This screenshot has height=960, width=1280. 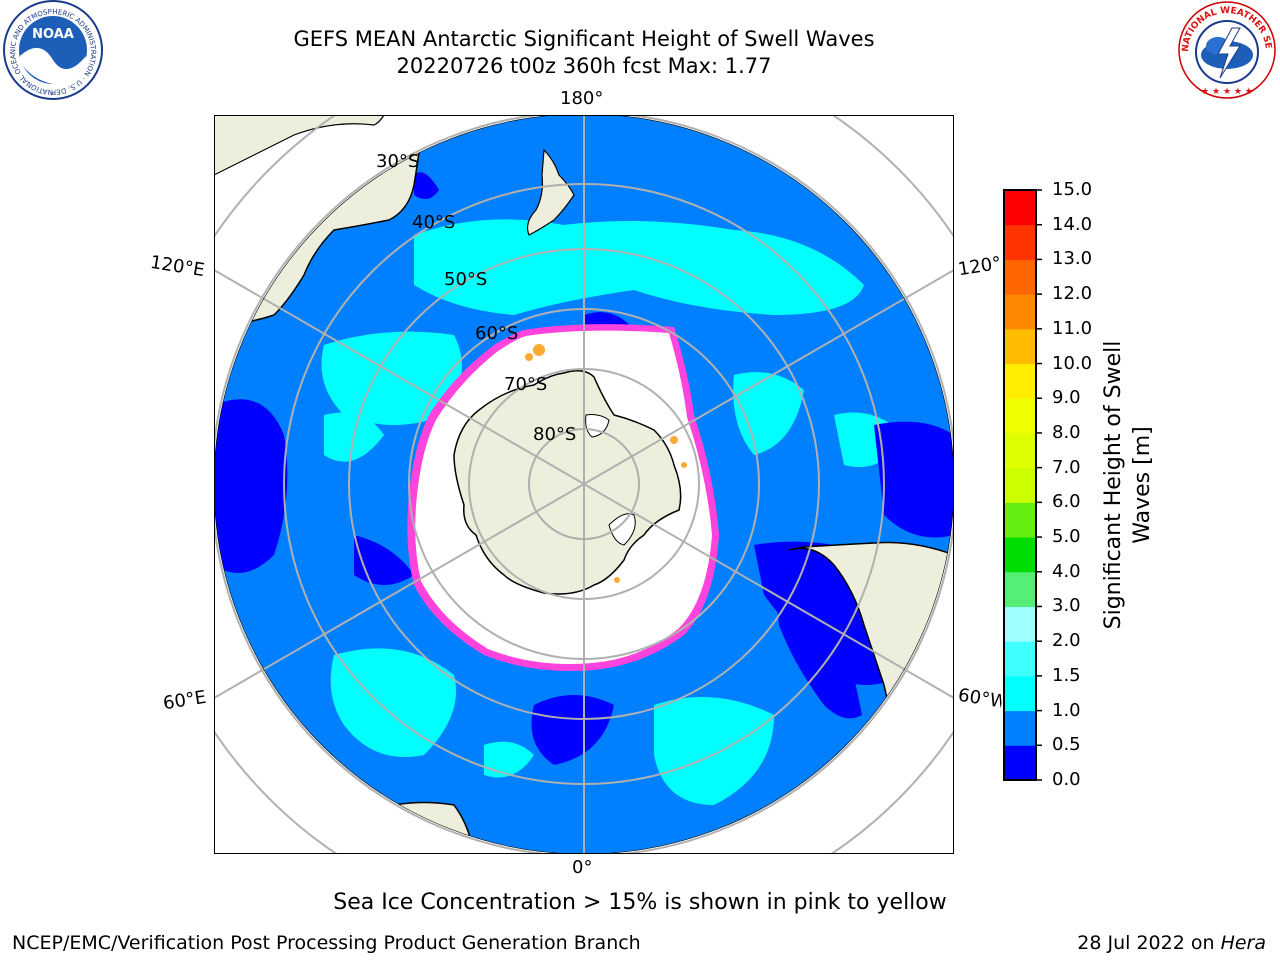 What do you see at coordinates (622, 529) in the screenshot?
I see `antarctic-peninsula-shelf` at bounding box center [622, 529].